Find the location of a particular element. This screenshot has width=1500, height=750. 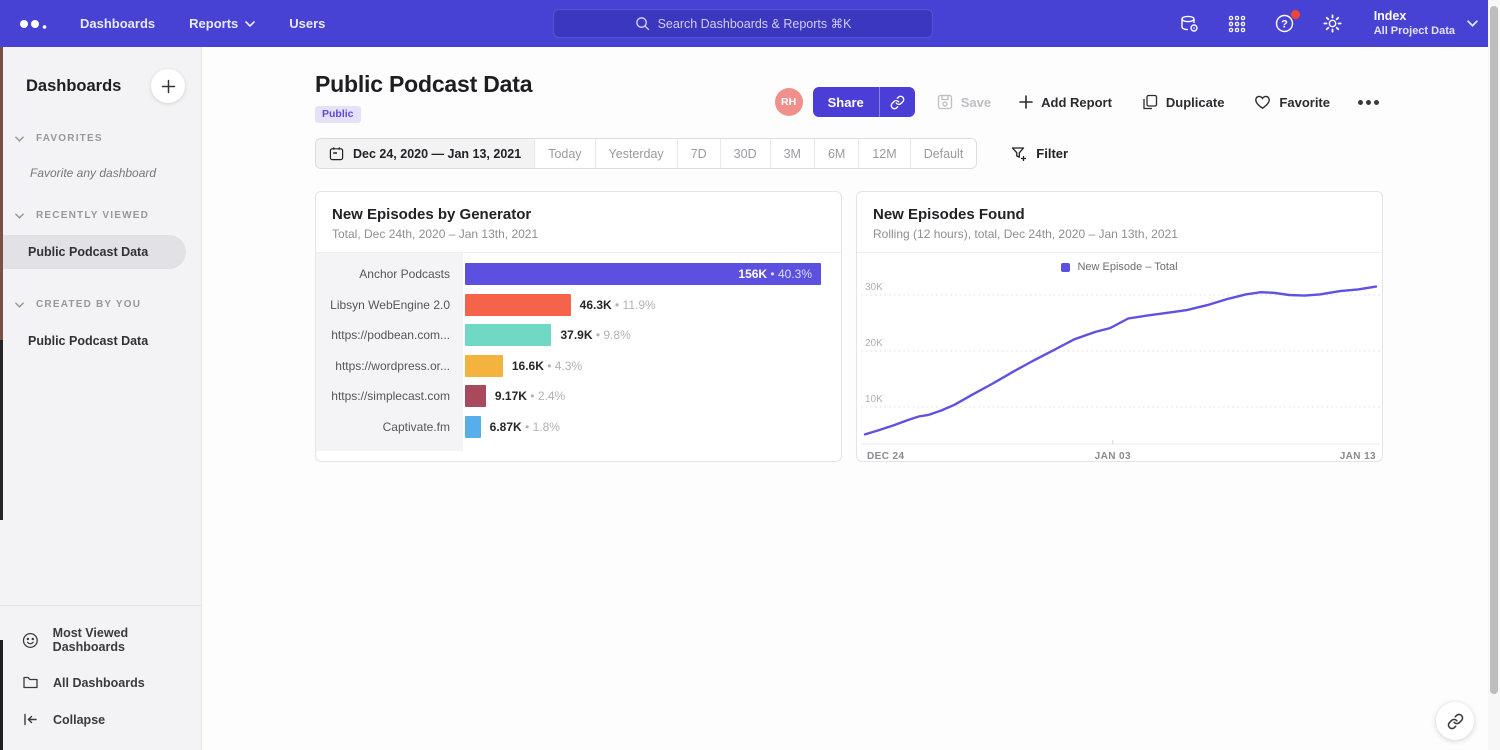

share-link-button is located at coordinates (896, 102).